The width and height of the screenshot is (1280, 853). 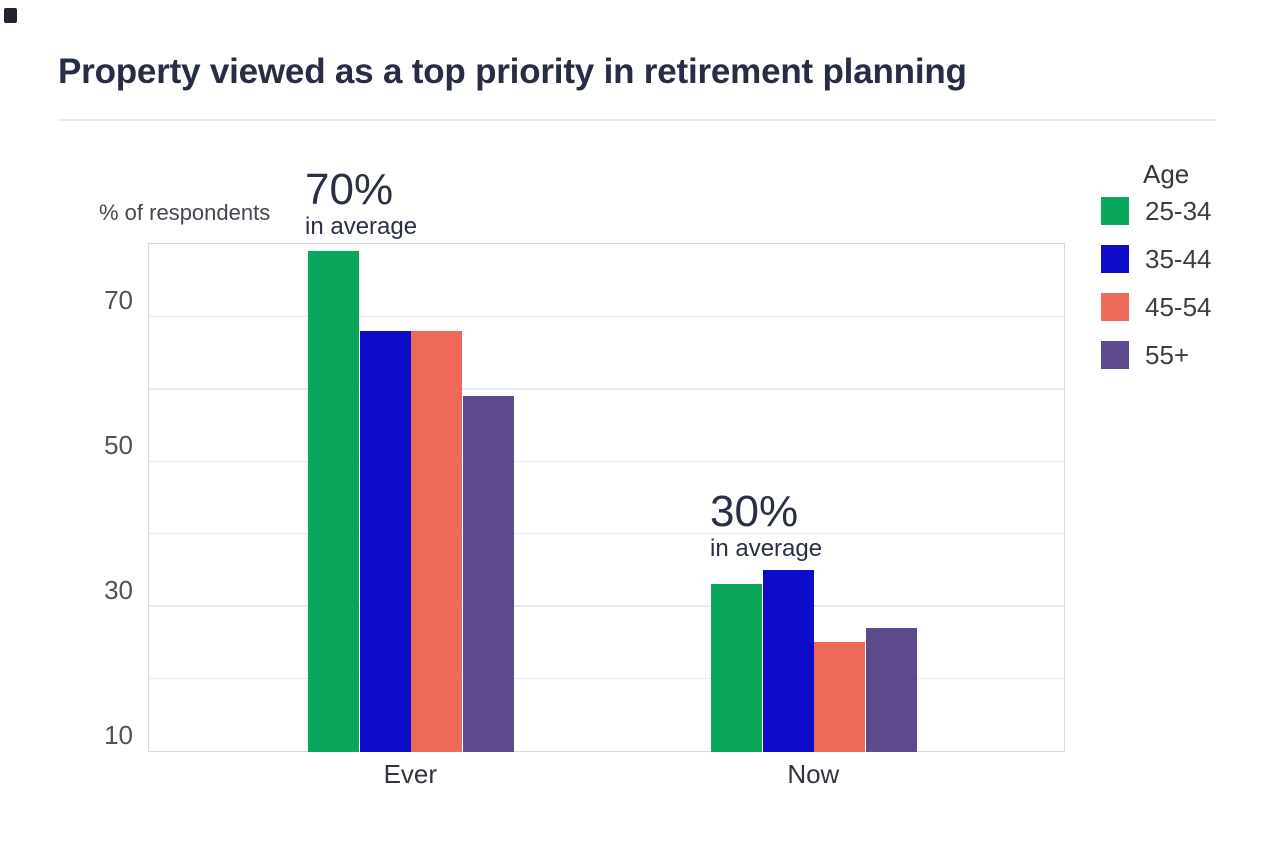 I want to click on y-tick-30: 30, so click(x=118, y=590).